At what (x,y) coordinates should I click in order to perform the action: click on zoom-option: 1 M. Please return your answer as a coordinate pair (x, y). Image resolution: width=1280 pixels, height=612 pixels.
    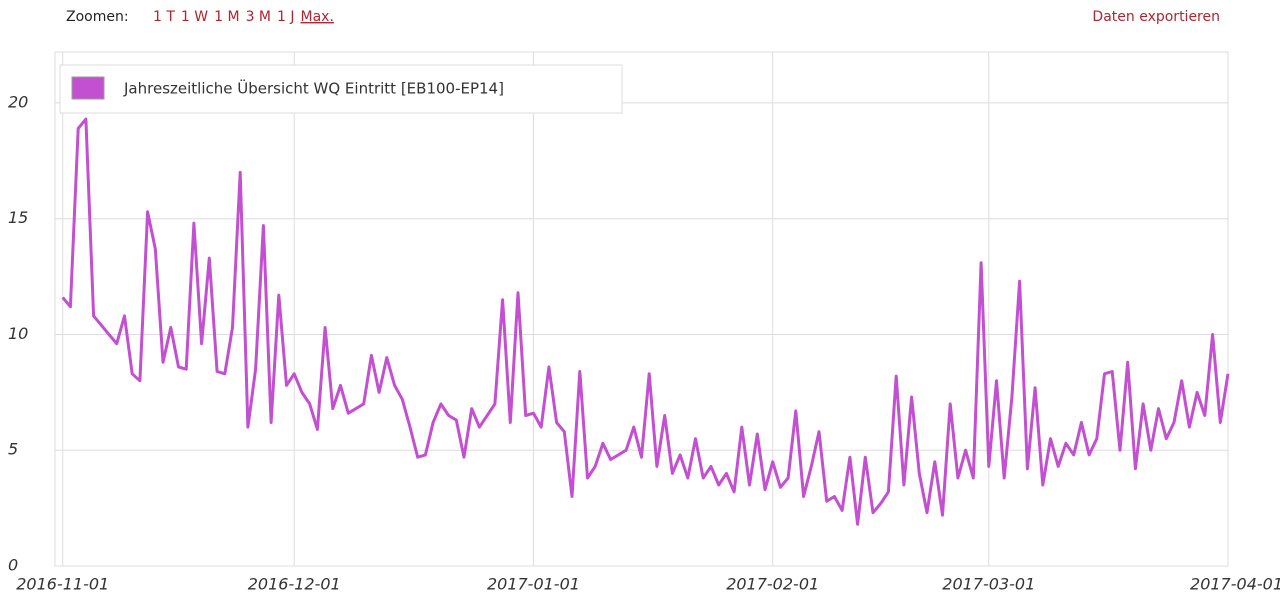
    Looking at the image, I should click on (226, 17).